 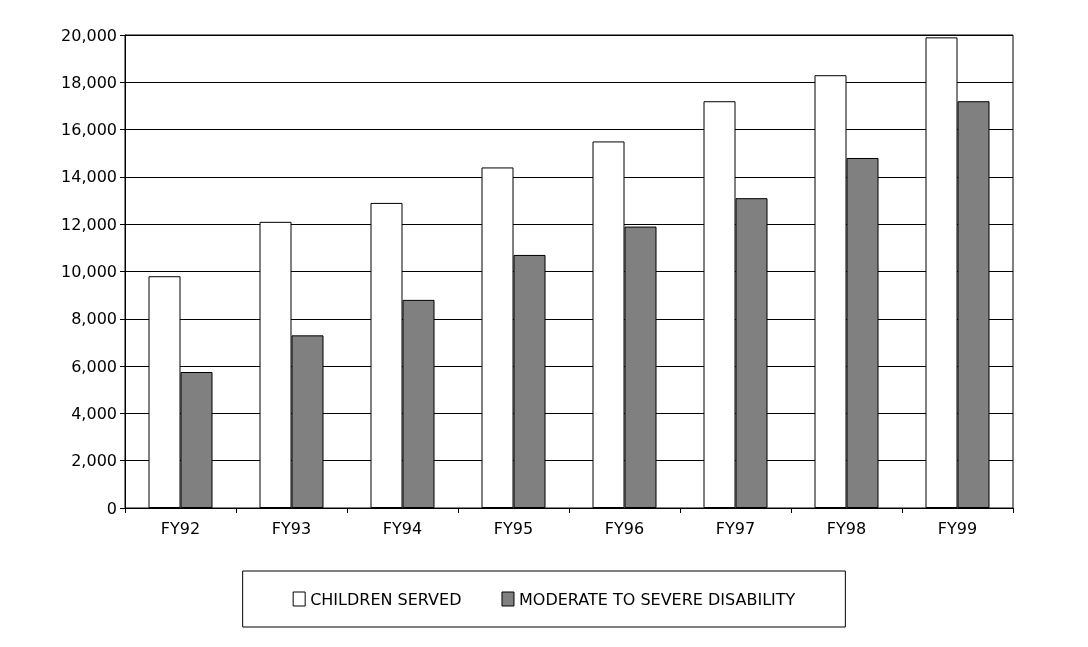 What do you see at coordinates (735, 528) in the screenshot?
I see `x-tick-label: FY97` at bounding box center [735, 528].